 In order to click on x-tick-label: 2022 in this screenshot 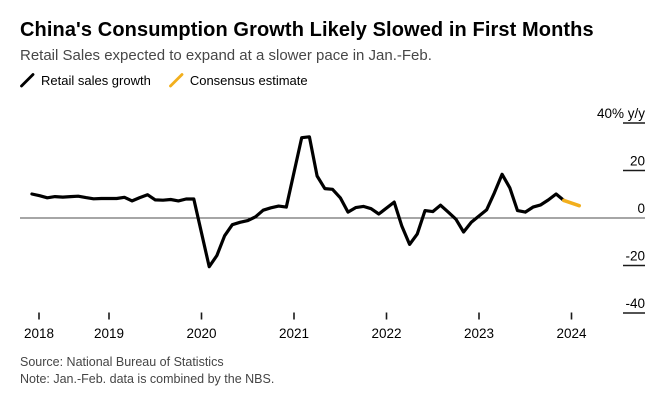, I will do `click(386, 333)`.